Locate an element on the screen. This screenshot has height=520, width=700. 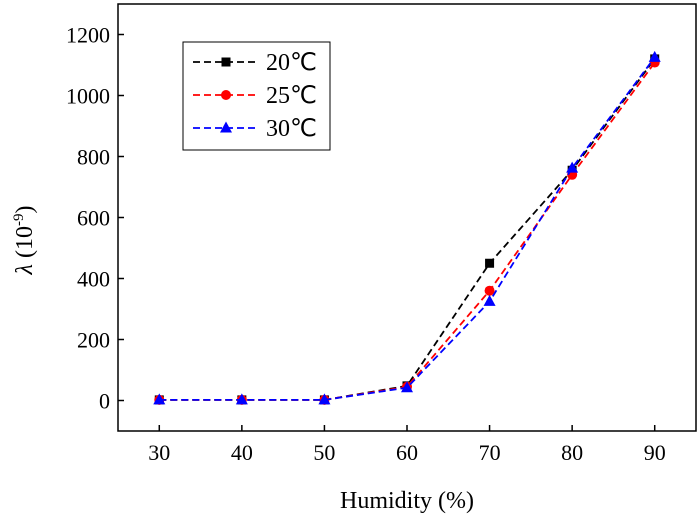
legend-items: 20℃ 25℃ 30℃ is located at coordinates (255, 96).